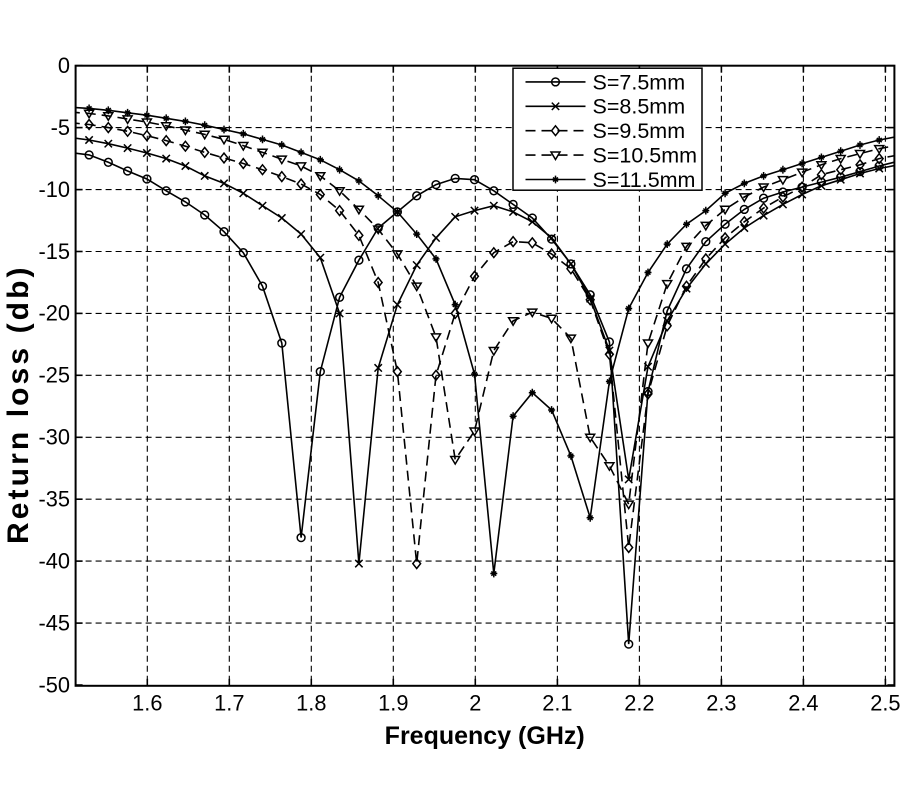 Image resolution: width=900 pixels, height=800 pixels. I want to click on svg-text: 0, so click(64, 65).